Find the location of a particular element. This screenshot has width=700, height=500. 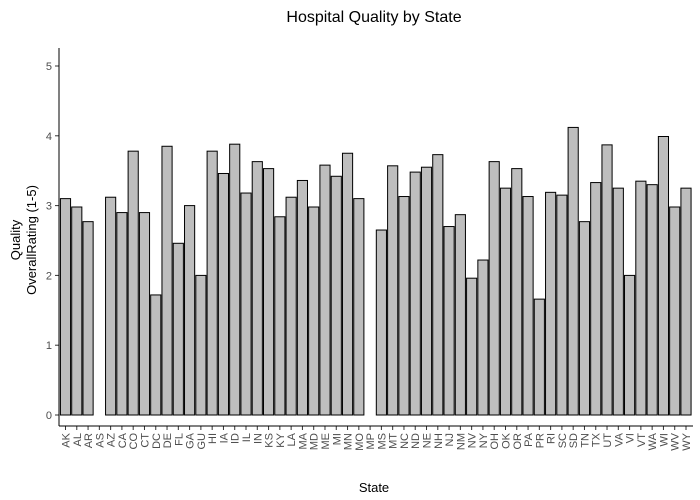

bar-il is located at coordinates (246, 304).